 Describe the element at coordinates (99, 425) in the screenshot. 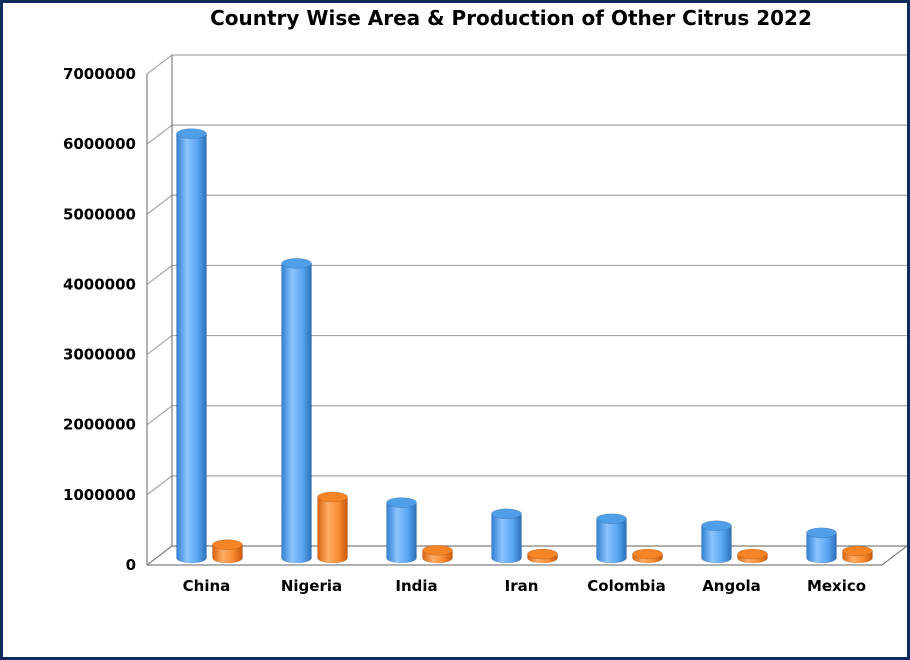

I see `y-tick-label: 2000000` at that location.